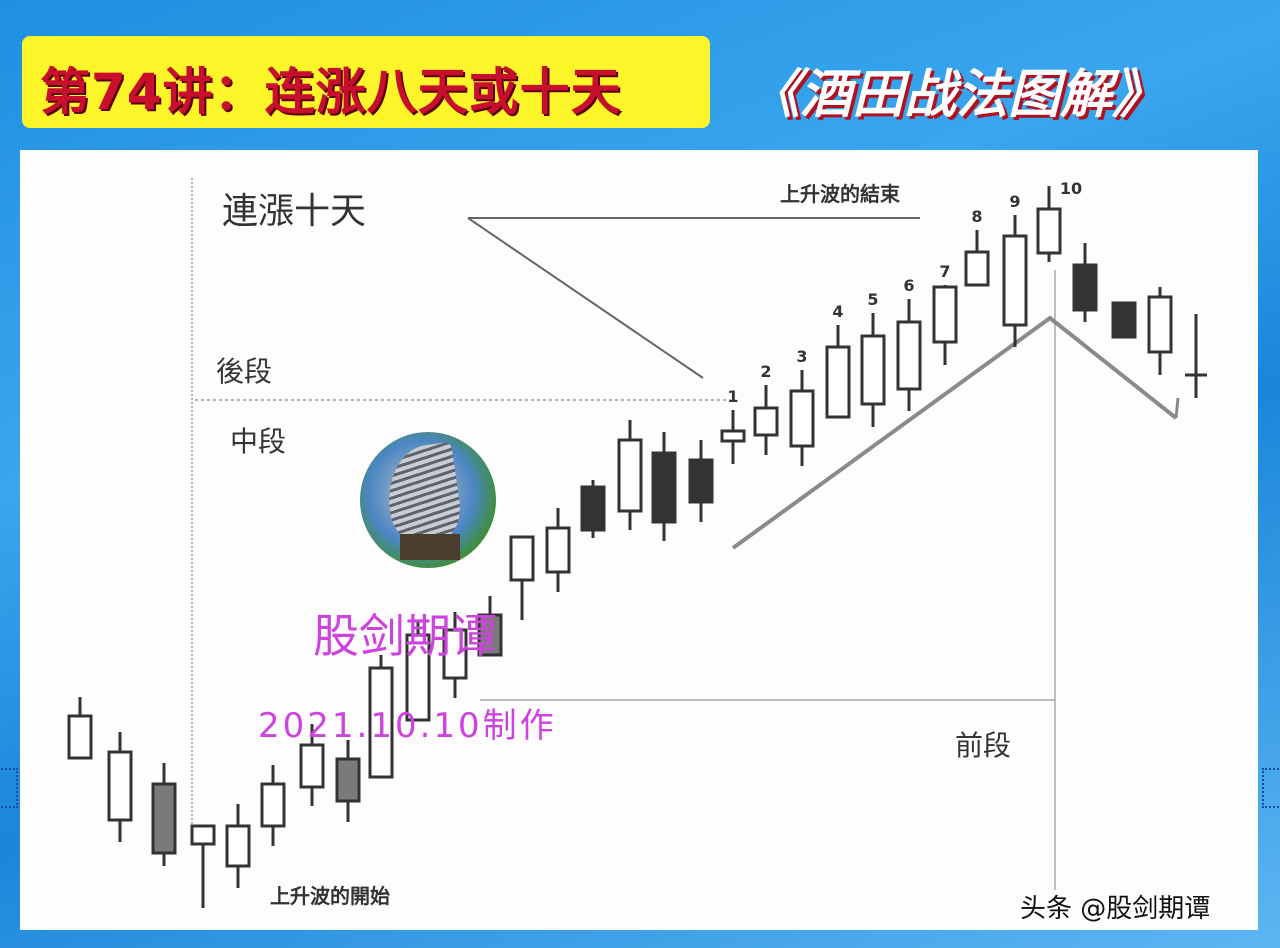 This screenshot has width=1280, height=948. What do you see at coordinates (1115, 909) in the screenshot?
I see `credit-text: 头条 @股剑期谭` at bounding box center [1115, 909].